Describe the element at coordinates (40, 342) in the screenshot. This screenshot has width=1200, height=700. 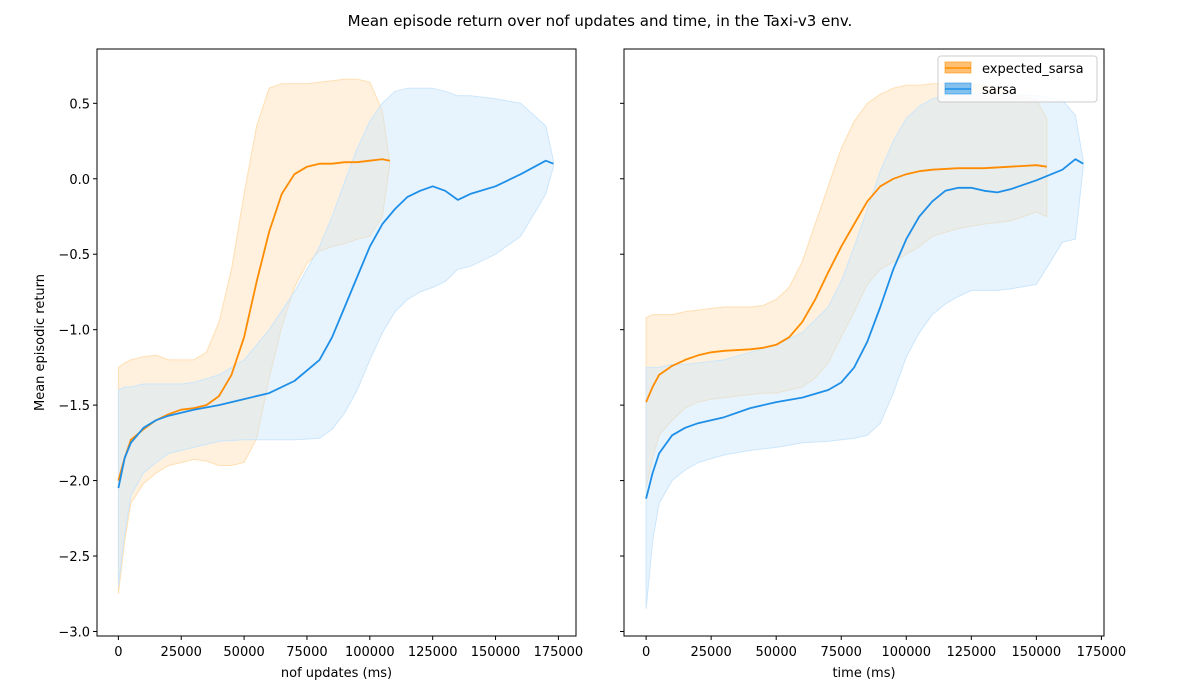
I see `y-axis-label: Mean episodic return` at that location.